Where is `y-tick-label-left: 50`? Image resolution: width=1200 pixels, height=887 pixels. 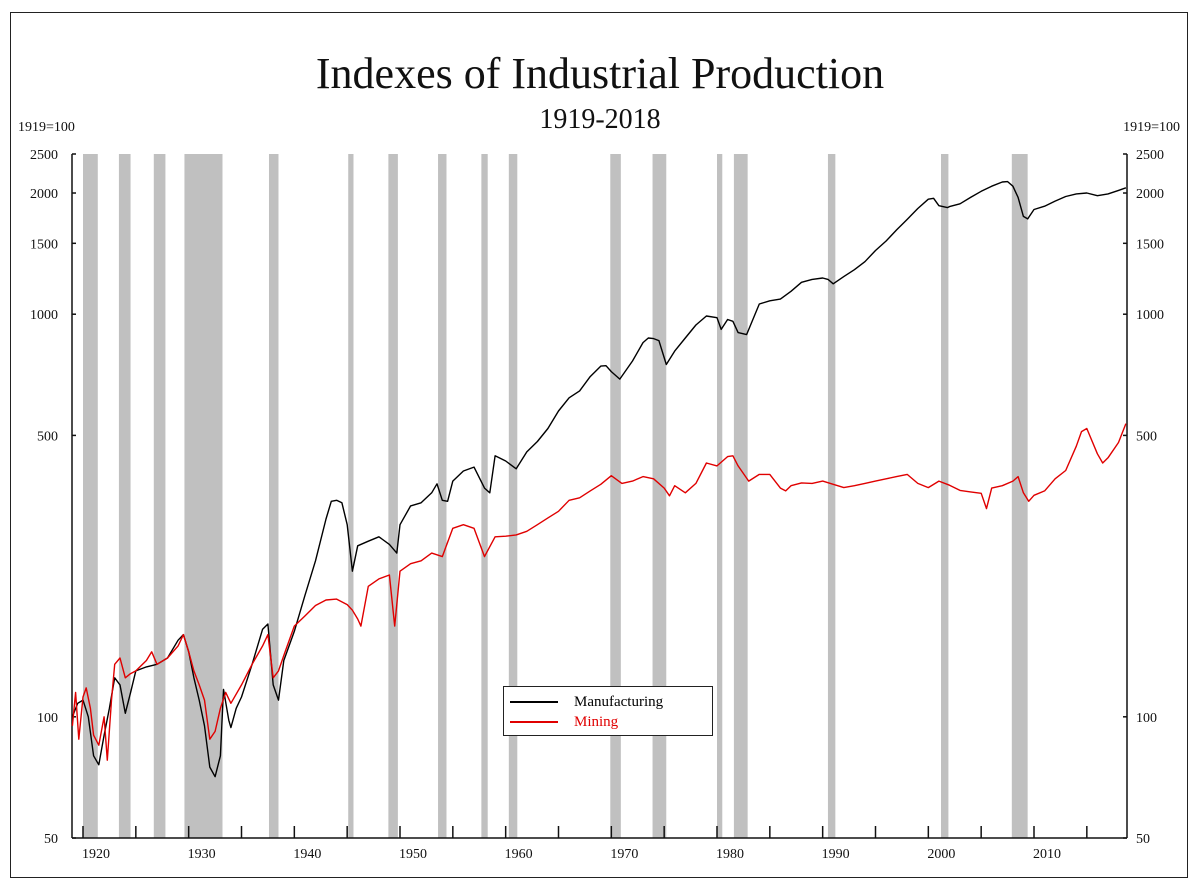
y-tick-label-left: 50 is located at coordinates (51, 839).